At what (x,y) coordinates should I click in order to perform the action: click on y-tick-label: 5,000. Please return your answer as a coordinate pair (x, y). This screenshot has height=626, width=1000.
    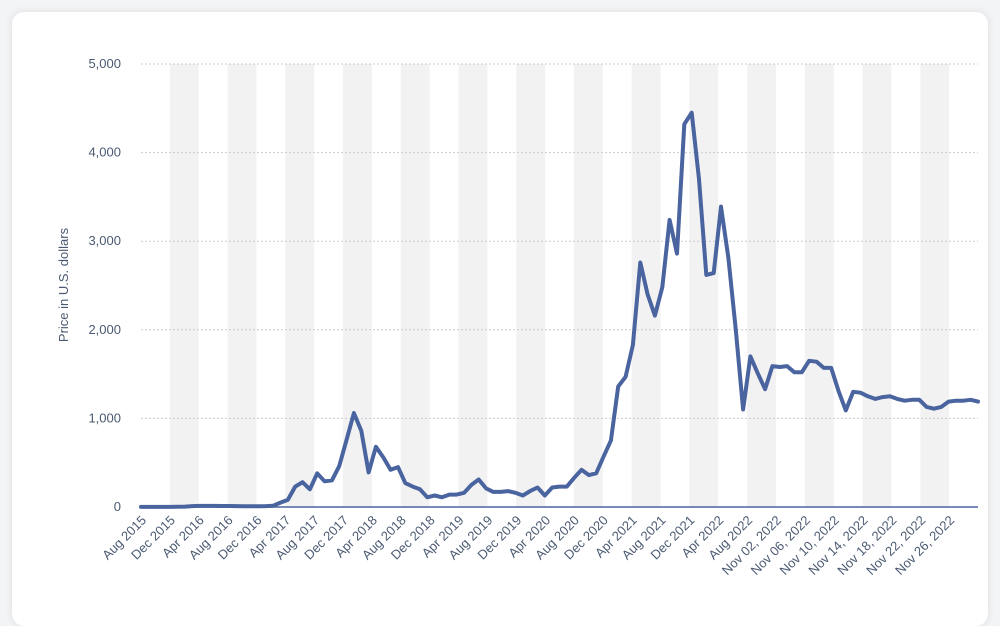
    Looking at the image, I should click on (104, 63).